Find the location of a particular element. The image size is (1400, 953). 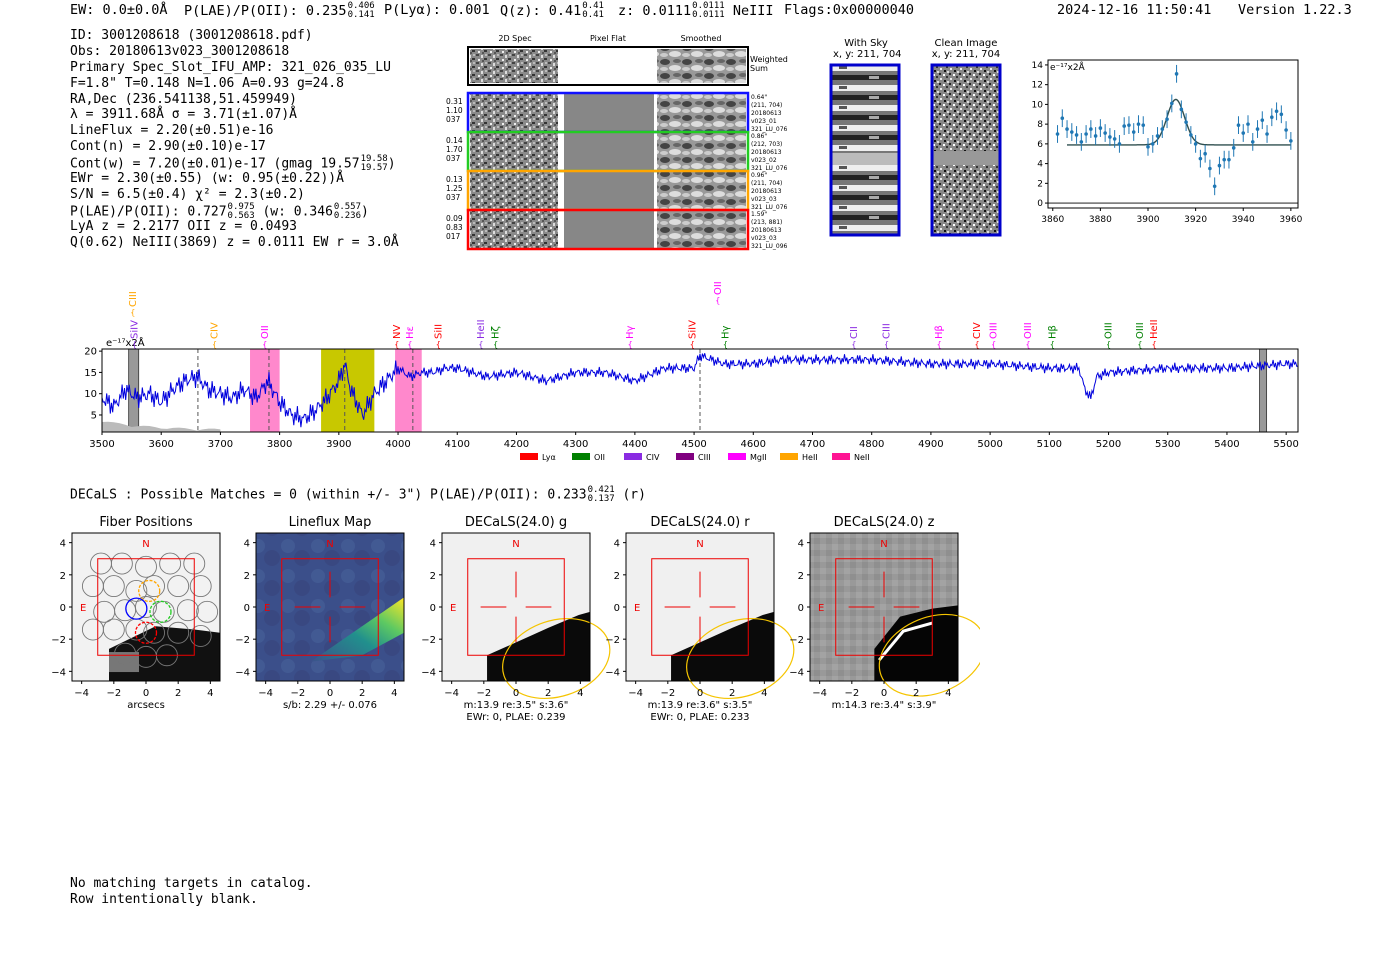

header-plya: P(Lyα): 0.001 is located at coordinates (437, 10).